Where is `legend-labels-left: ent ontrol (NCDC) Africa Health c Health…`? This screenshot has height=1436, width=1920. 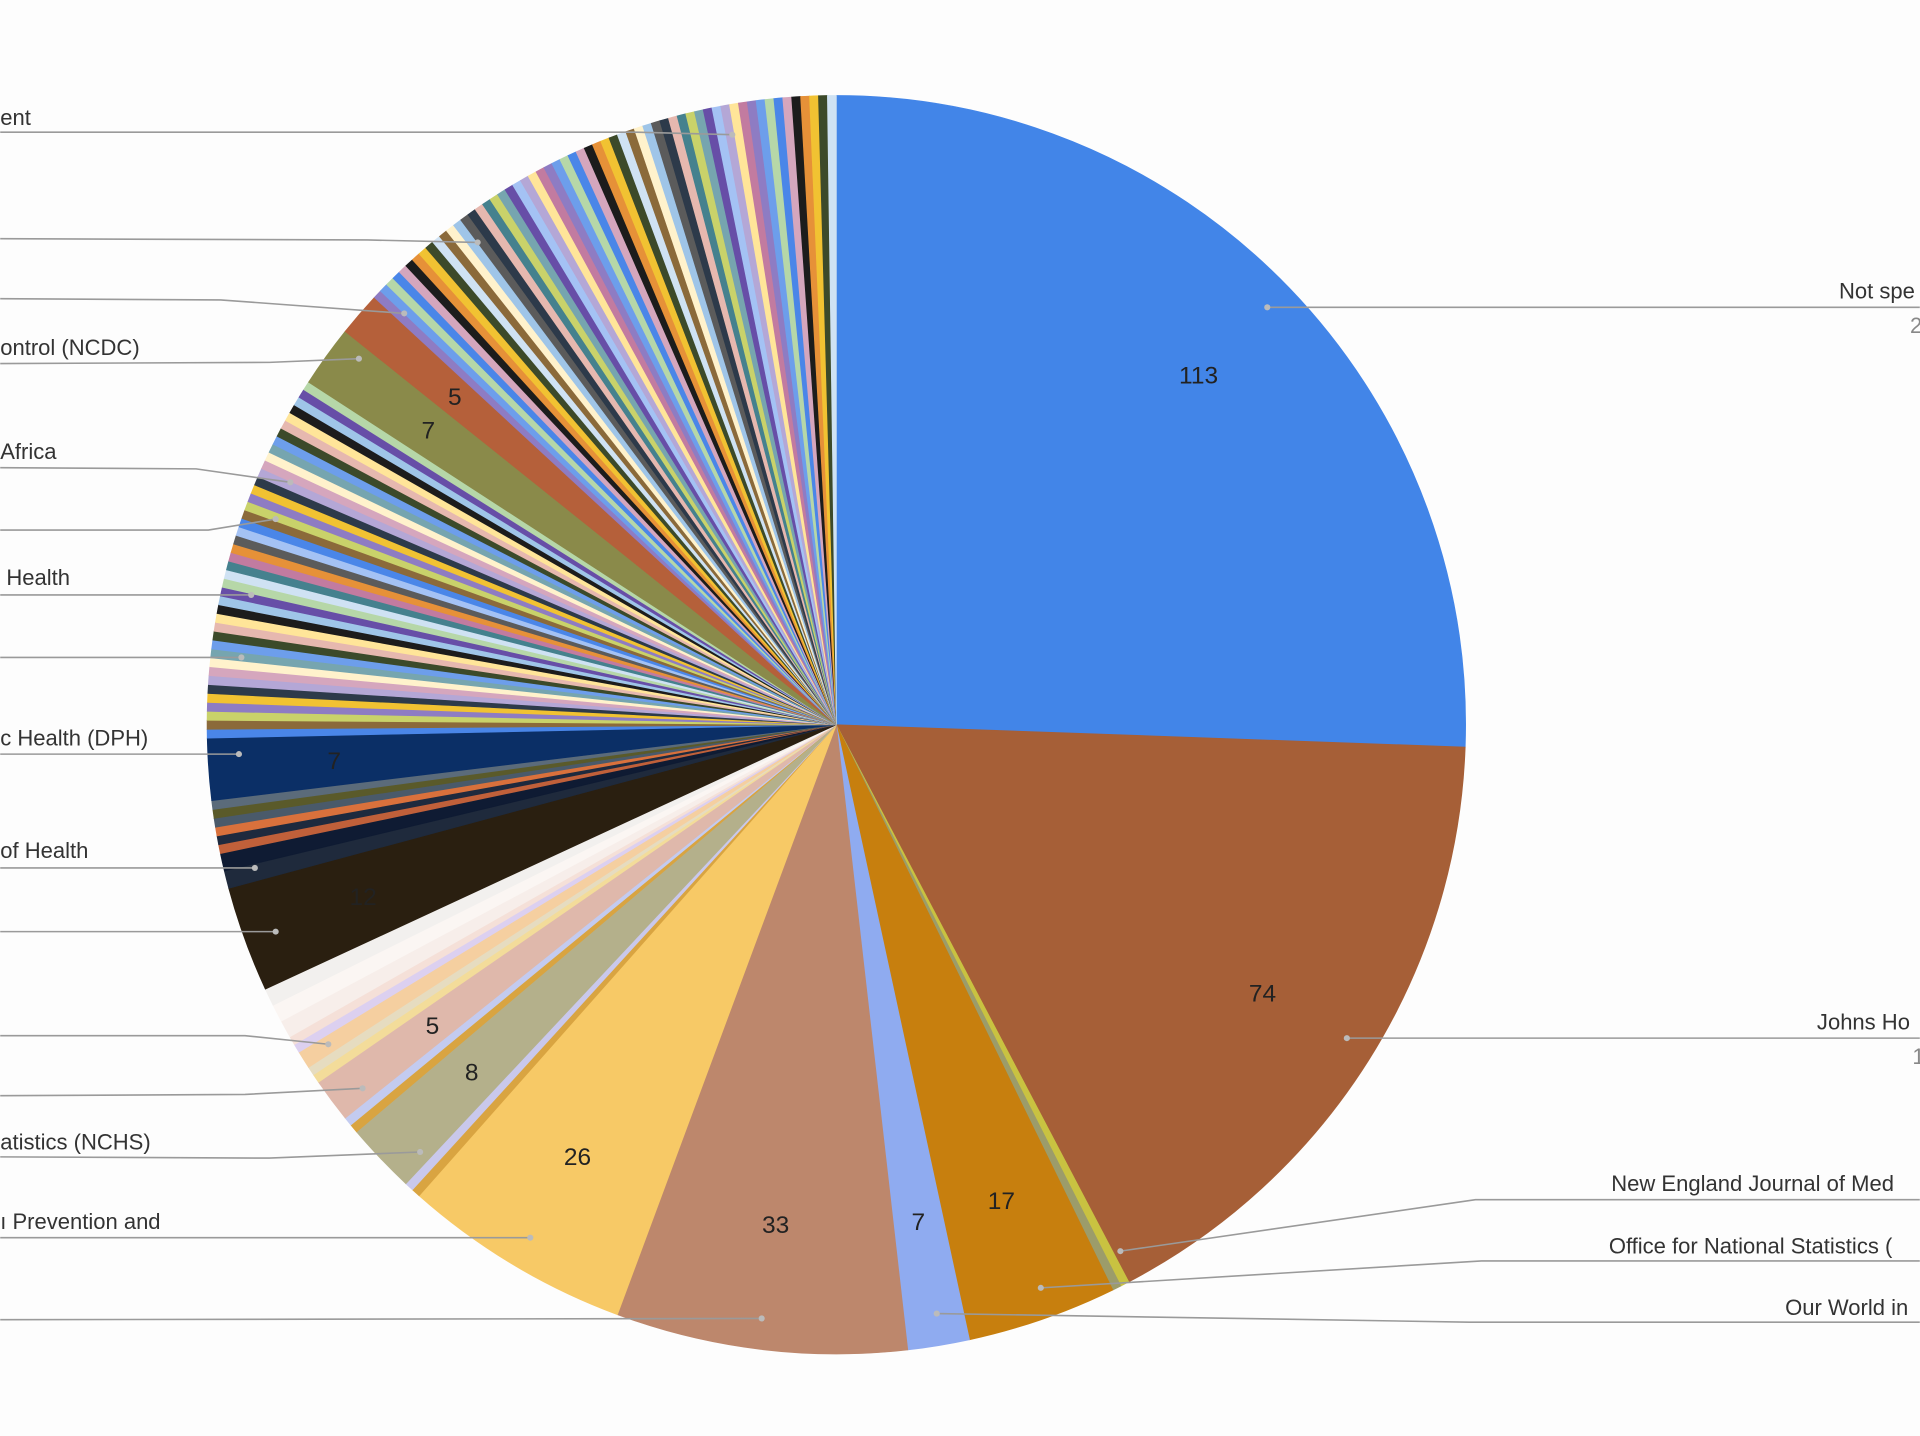 legend-labels-left: ent ontrol (NCDC) Africa Health c Health… is located at coordinates (80, 669).